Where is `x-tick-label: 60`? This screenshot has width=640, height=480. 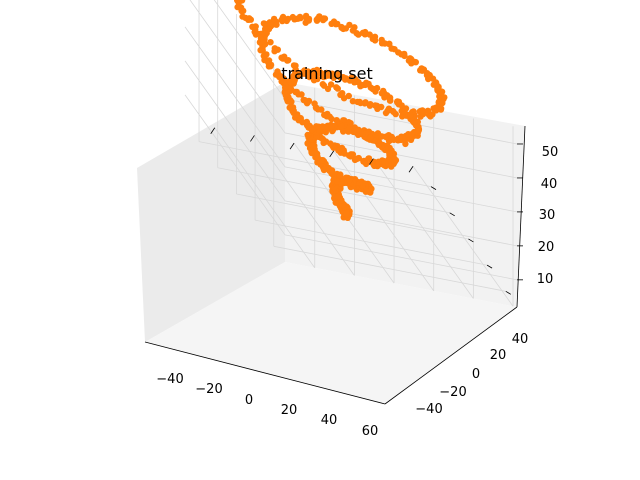 x-tick-label: 60 is located at coordinates (370, 431).